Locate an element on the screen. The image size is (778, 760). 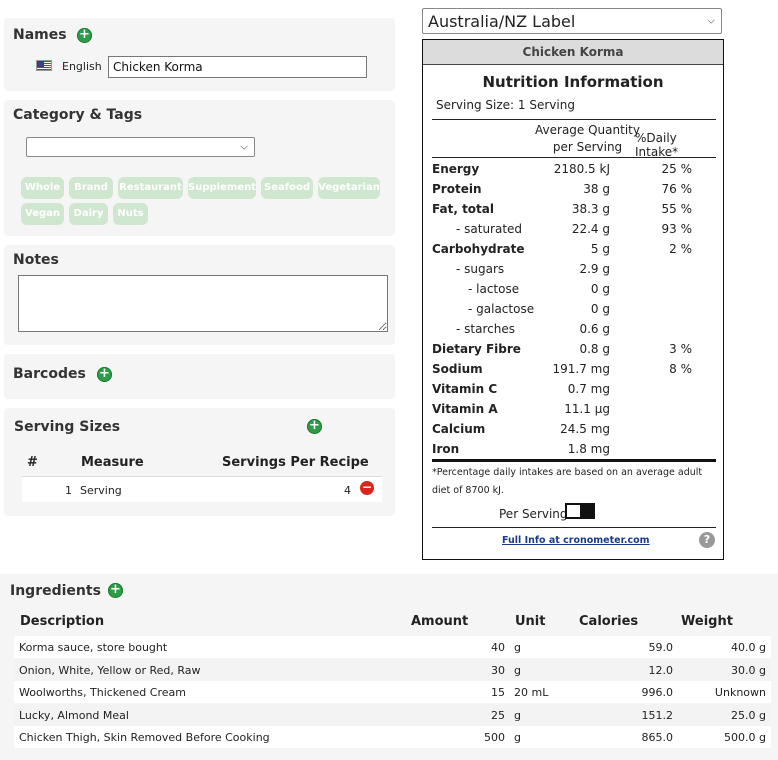
nutrient-quantity: 24.5 mg is located at coordinates (585, 429).